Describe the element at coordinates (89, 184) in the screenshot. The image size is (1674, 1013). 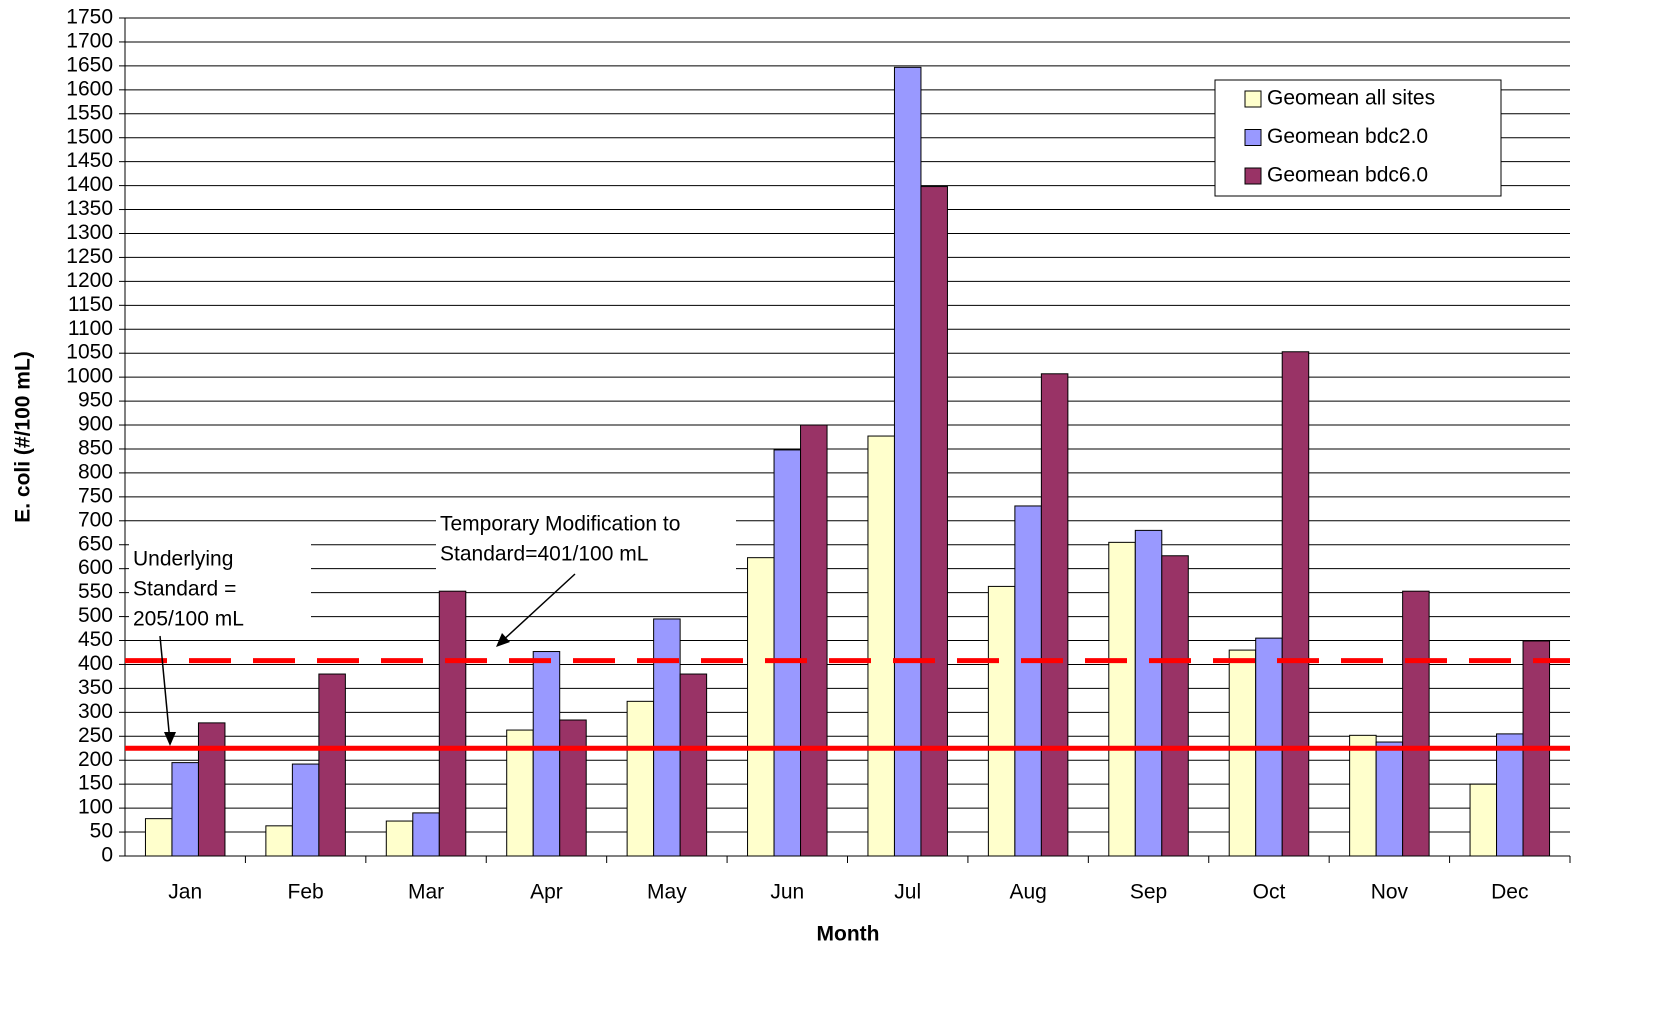
I see `y-tick-label: 1400` at that location.